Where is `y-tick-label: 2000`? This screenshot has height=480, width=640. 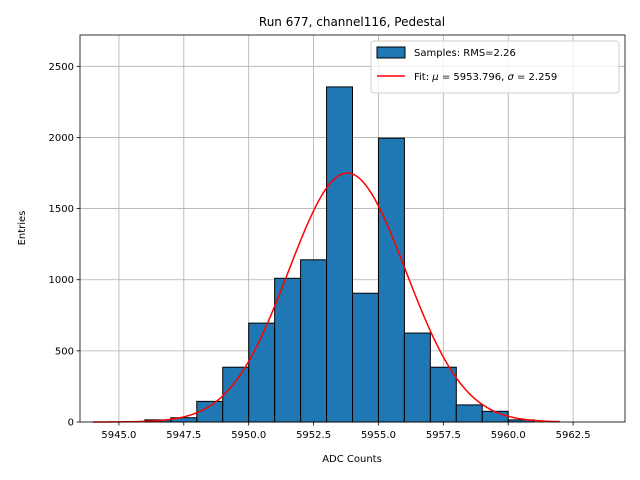 y-tick-label: 2000 is located at coordinates (61, 138).